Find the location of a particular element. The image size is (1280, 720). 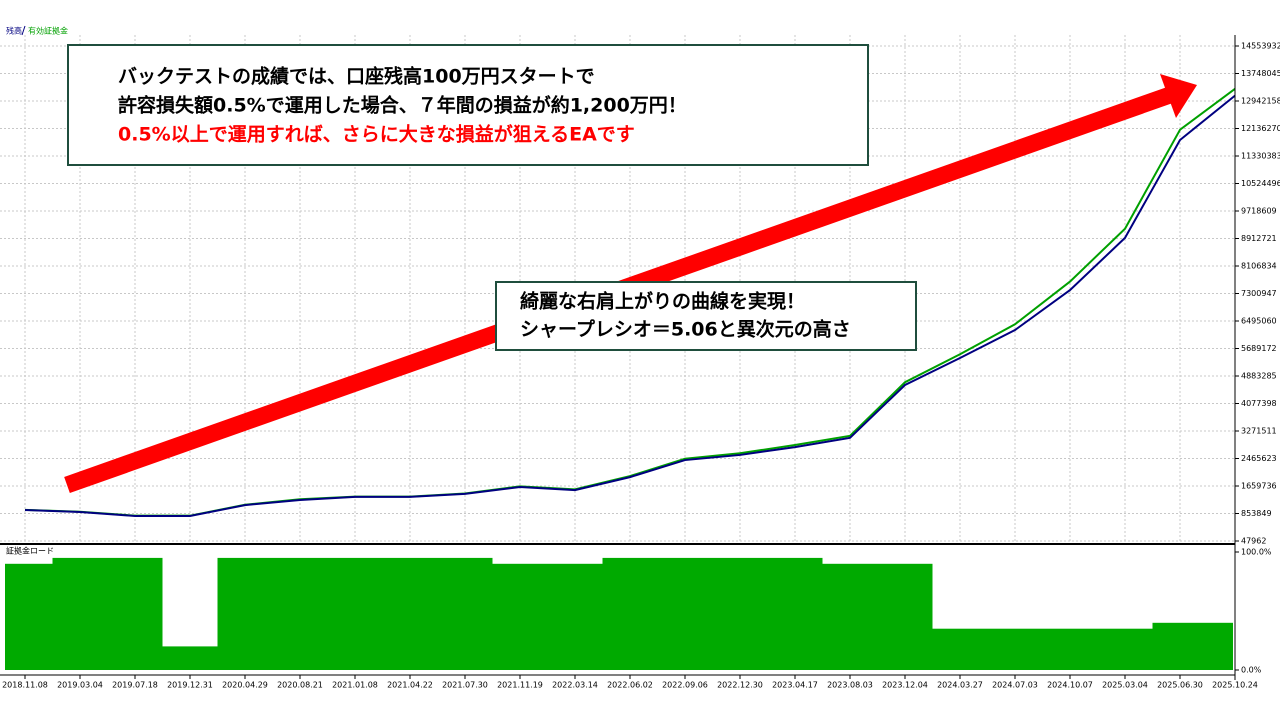

x-tick-label: 2019.12.31 is located at coordinates (190, 685).